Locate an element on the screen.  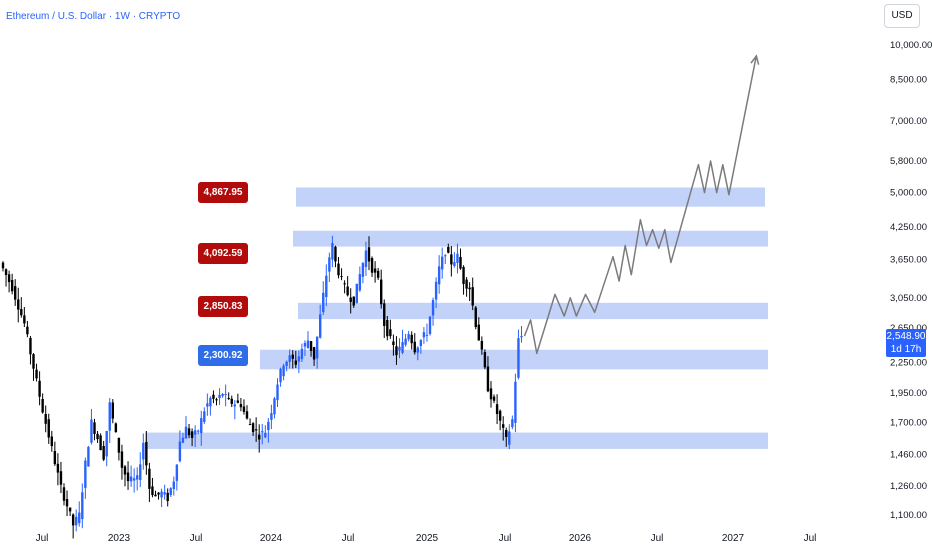
currency-button: USD is located at coordinates (902, 16).